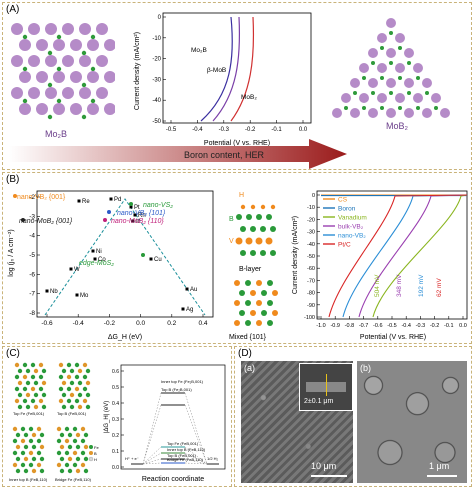 The image size is (474, 489). I want to click on y-tick-label: -20, so click(156, 60).